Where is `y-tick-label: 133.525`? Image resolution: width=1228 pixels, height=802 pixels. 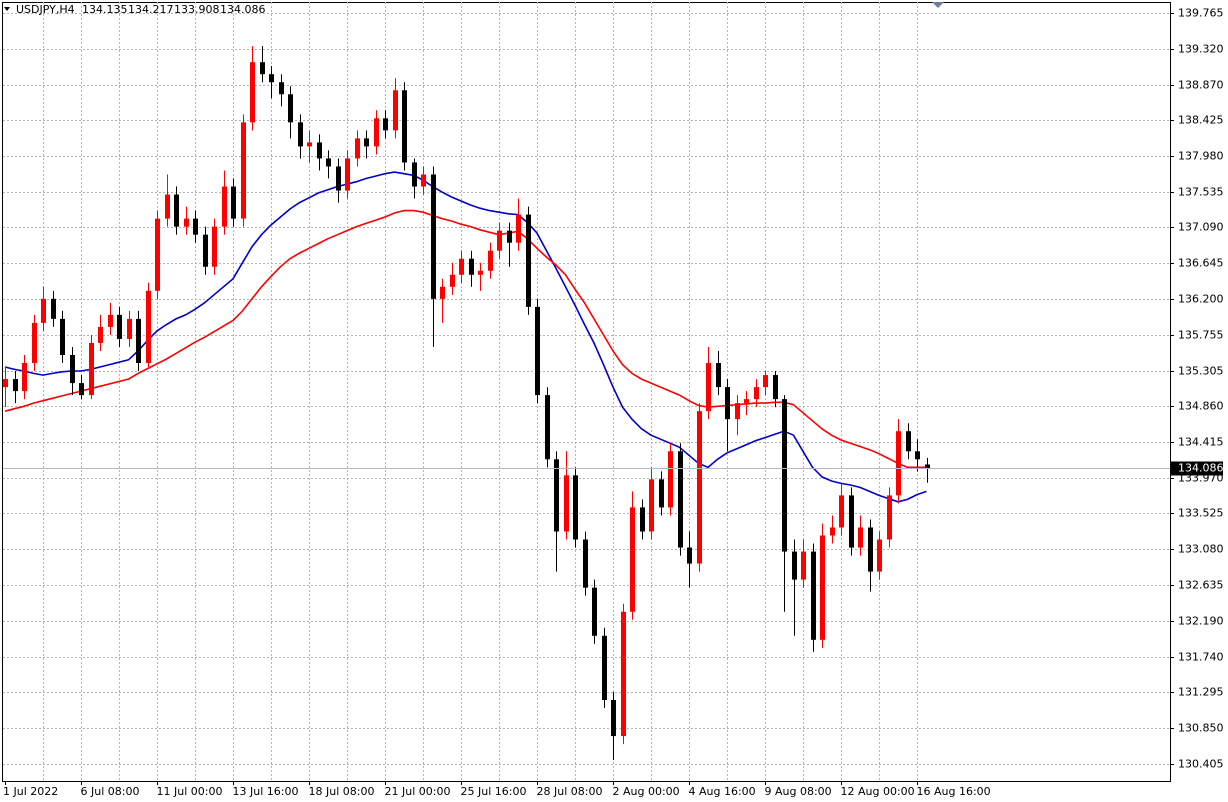
y-tick-label: 133.525 is located at coordinates (1201, 513).